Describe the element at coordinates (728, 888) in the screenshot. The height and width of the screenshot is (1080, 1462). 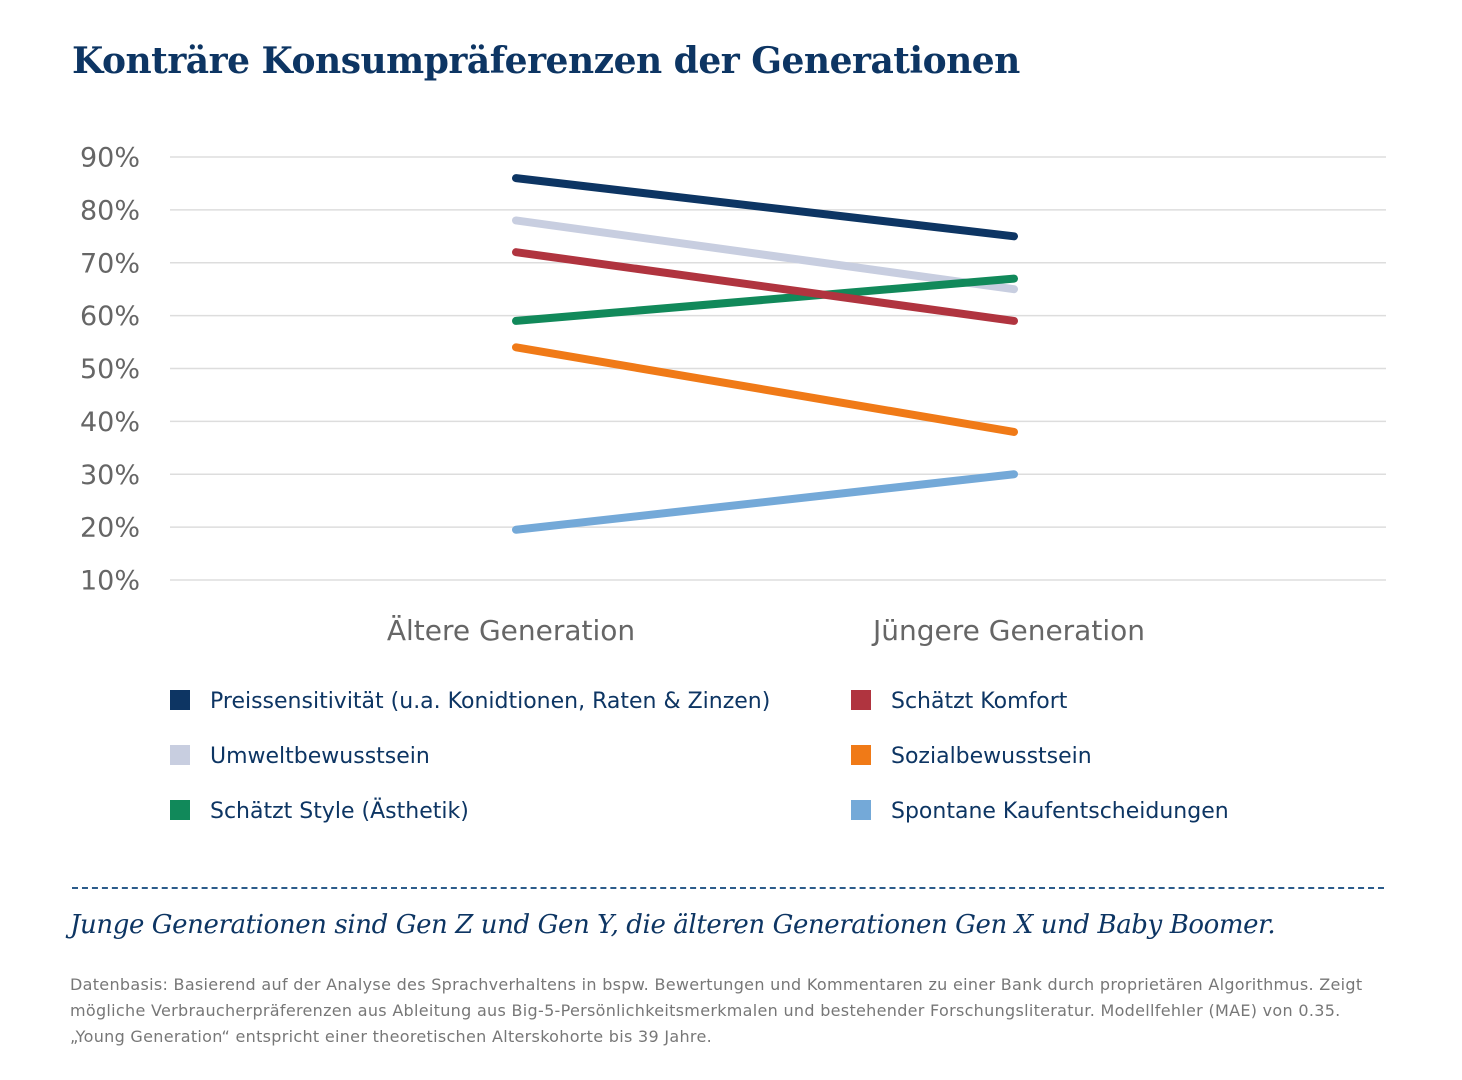
I see `divider` at that location.